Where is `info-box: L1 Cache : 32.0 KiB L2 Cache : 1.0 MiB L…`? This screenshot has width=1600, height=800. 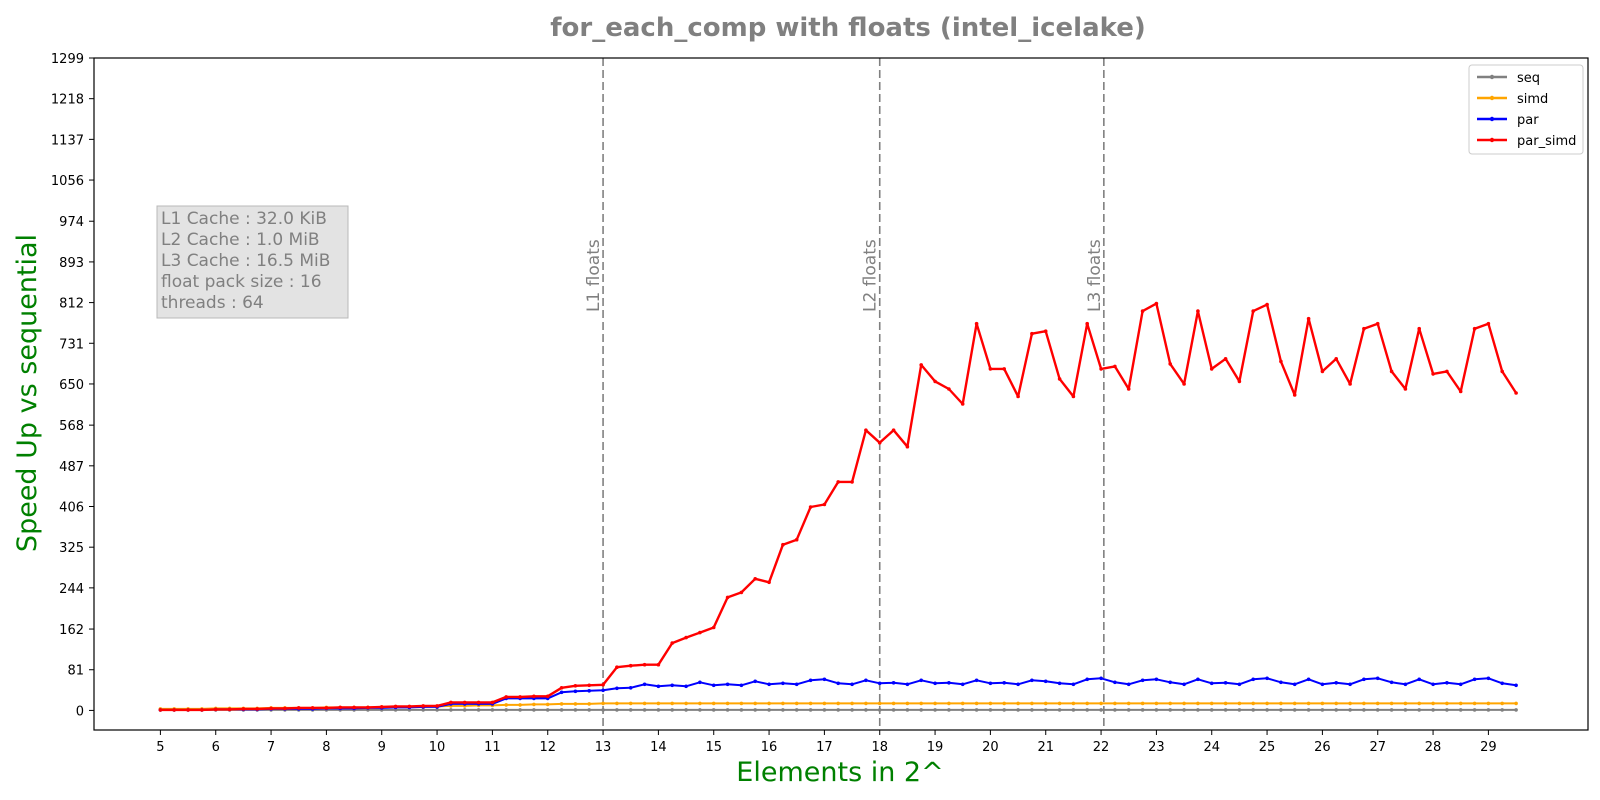
info-box: L1 Cache : 32.0 KiB L2 Cache : 1.0 MiB L… is located at coordinates (252, 262).